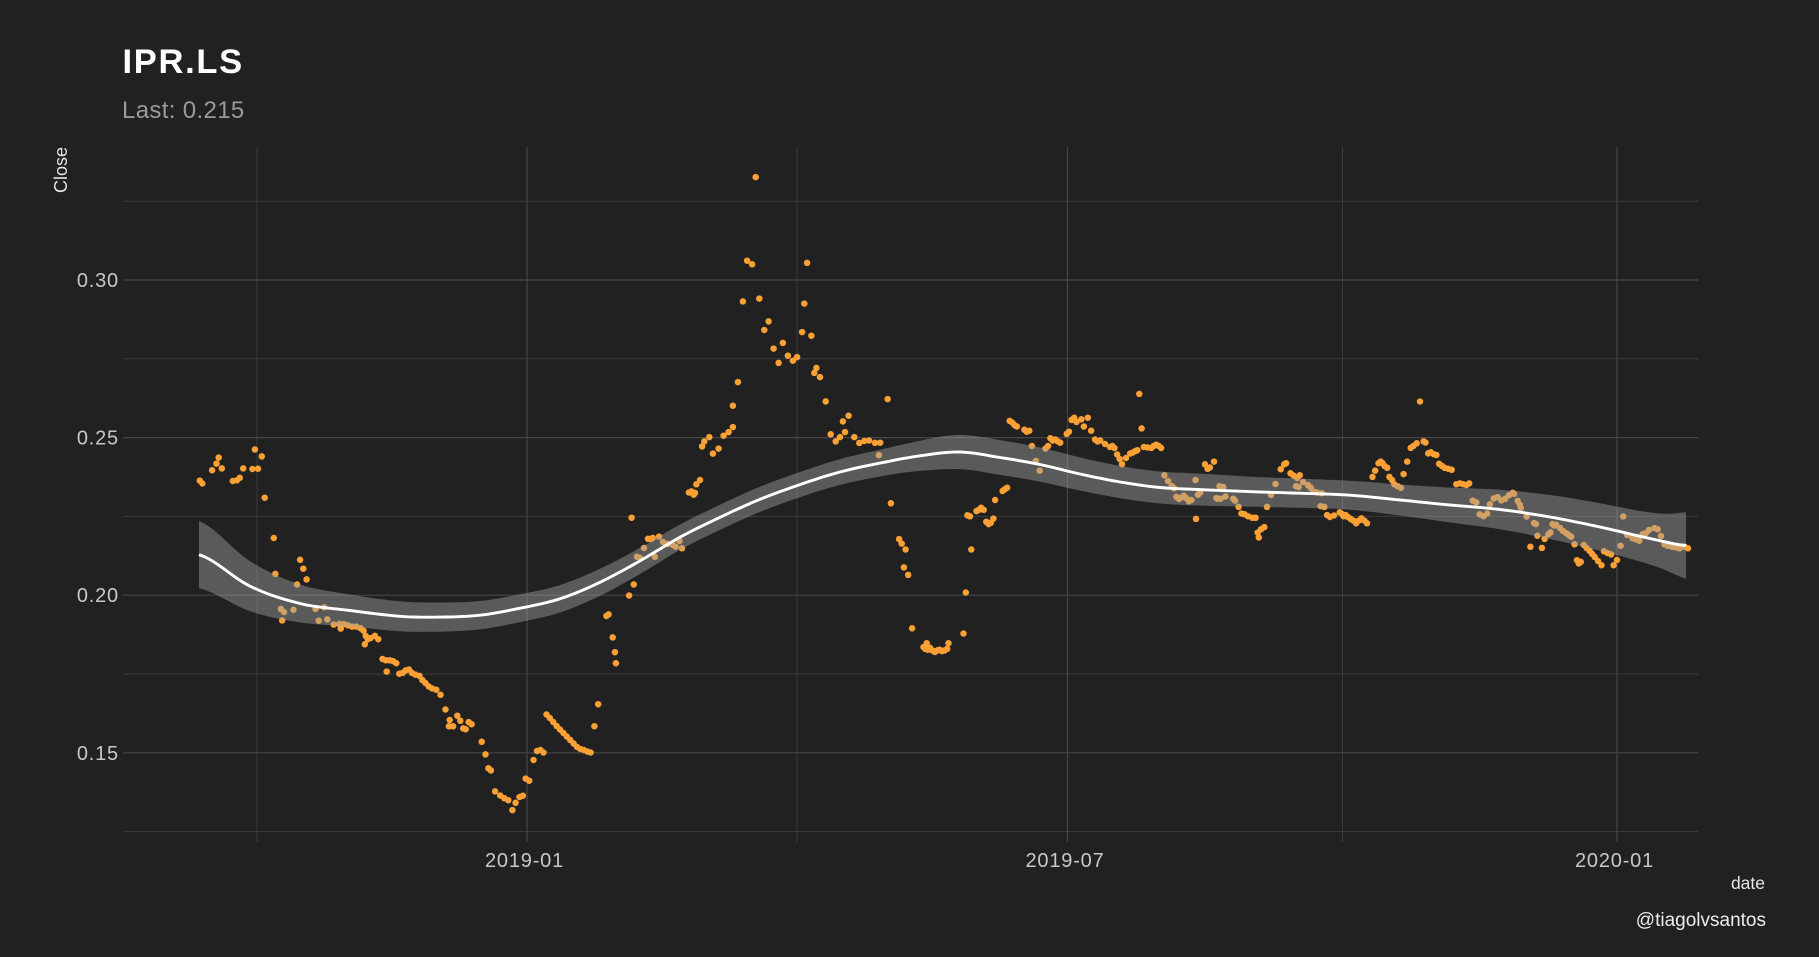 This screenshot has height=957, width=1819. What do you see at coordinates (98, 596) in the screenshot?
I see `svg-text: 0.20` at bounding box center [98, 596].